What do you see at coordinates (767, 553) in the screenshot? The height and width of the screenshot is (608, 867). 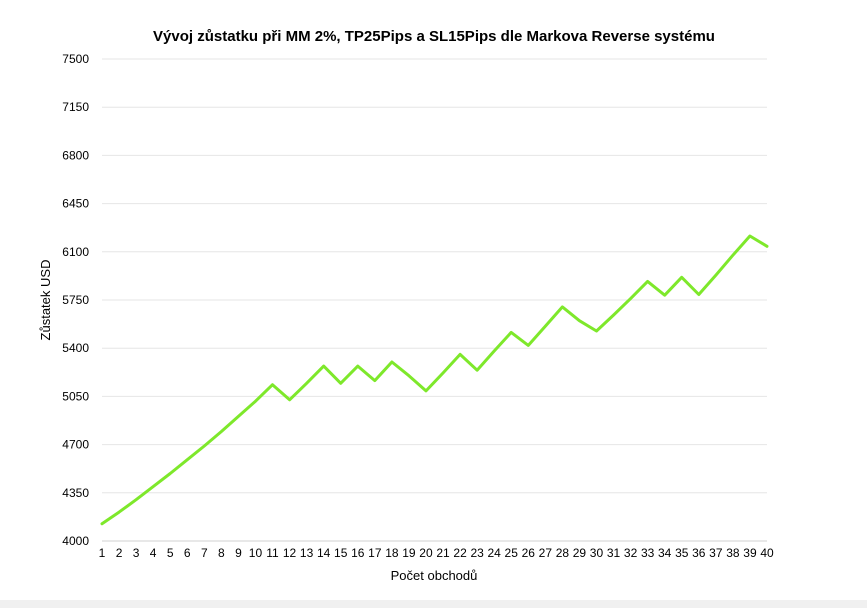 I see `x-tick-label: 40` at bounding box center [767, 553].